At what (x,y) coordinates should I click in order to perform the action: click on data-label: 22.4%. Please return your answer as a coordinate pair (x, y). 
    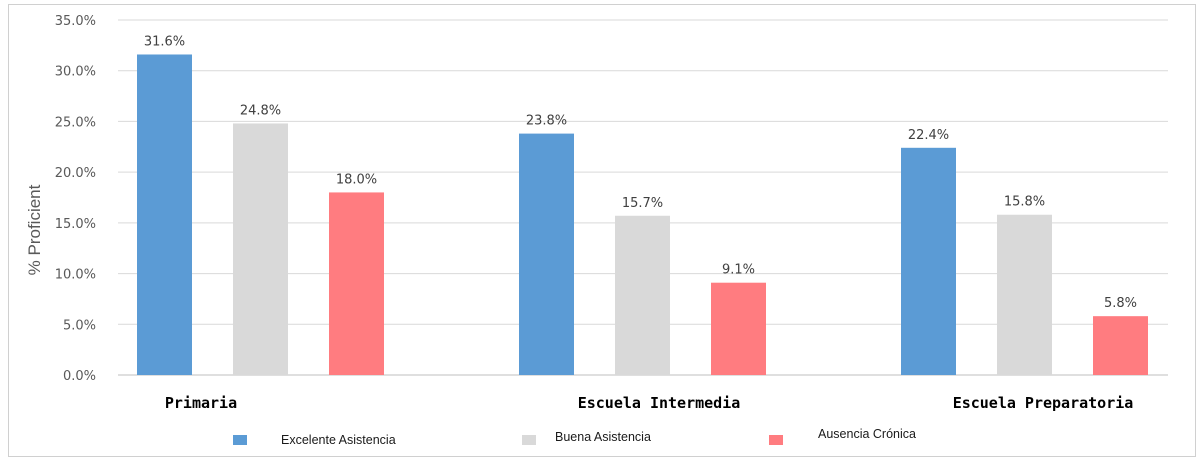
    Looking at the image, I should click on (928, 135).